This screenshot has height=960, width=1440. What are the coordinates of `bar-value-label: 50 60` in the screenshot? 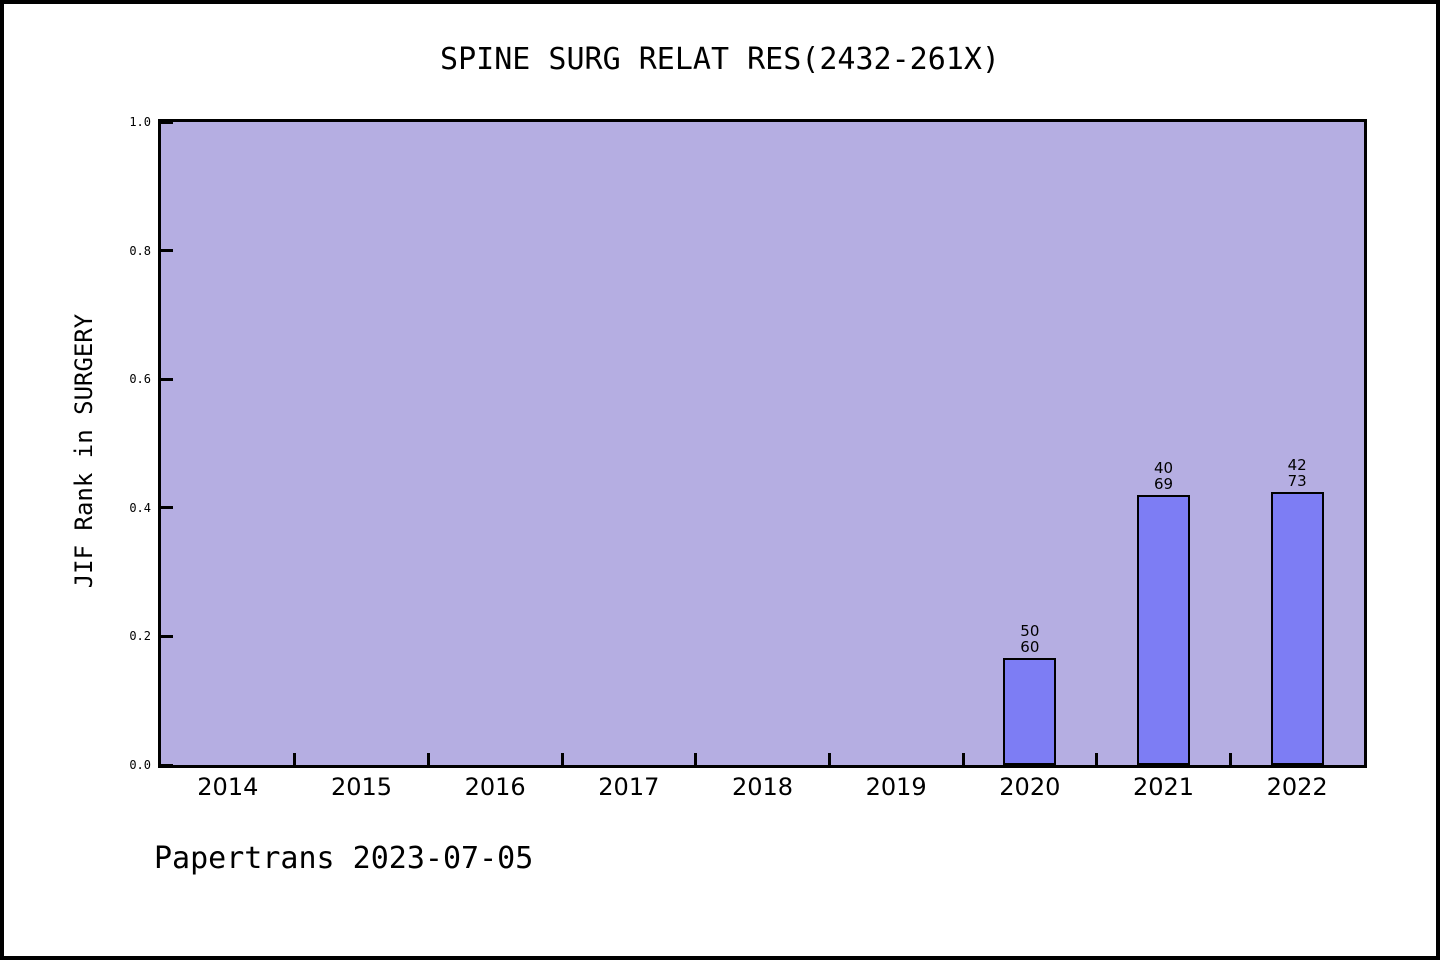 It's located at (1029, 639).